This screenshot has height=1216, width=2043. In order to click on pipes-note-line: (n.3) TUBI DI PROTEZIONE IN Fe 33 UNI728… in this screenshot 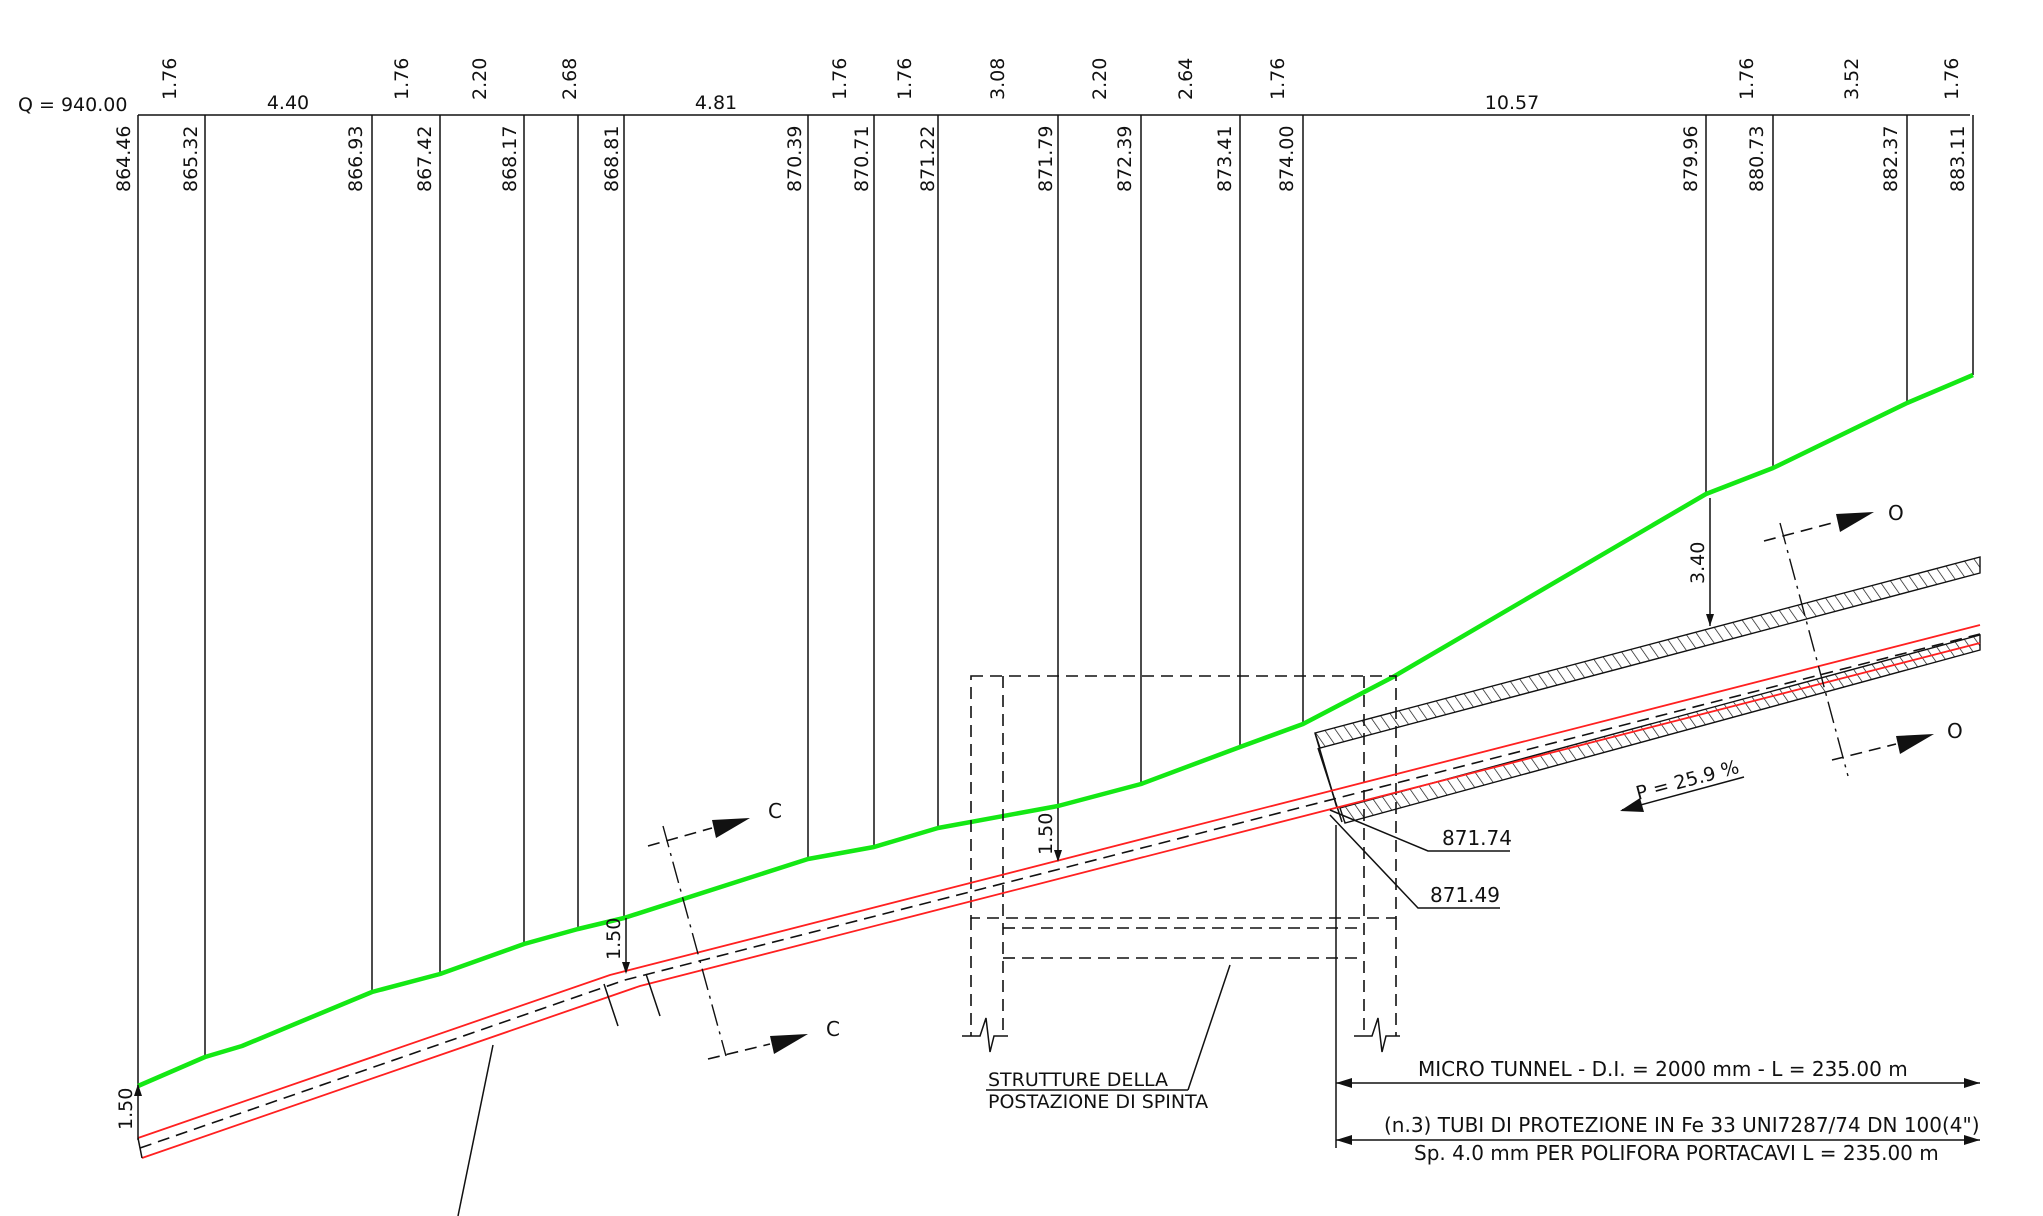, I will do `click(1682, 1125)`.